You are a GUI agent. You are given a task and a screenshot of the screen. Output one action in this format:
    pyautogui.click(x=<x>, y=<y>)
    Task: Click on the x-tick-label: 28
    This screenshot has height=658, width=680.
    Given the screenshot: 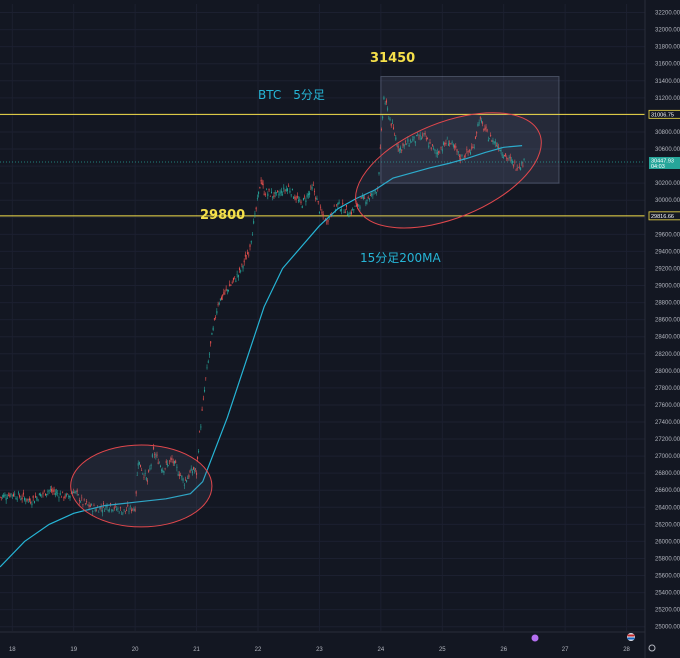 What is the action you would take?
    pyautogui.click(x=626, y=650)
    